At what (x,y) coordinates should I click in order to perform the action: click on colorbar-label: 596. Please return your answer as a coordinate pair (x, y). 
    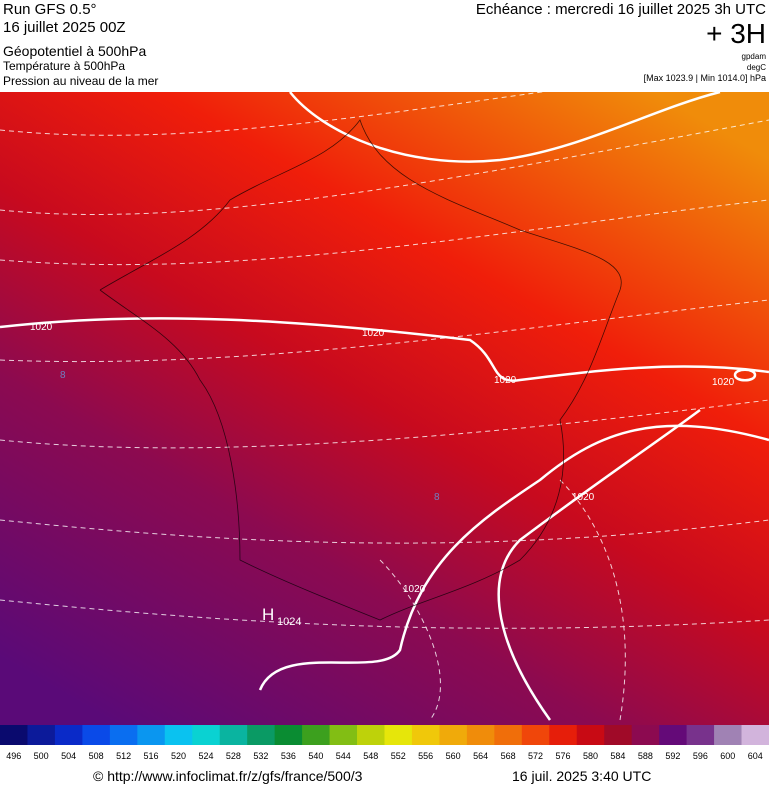
    Looking at the image, I should click on (700, 756).